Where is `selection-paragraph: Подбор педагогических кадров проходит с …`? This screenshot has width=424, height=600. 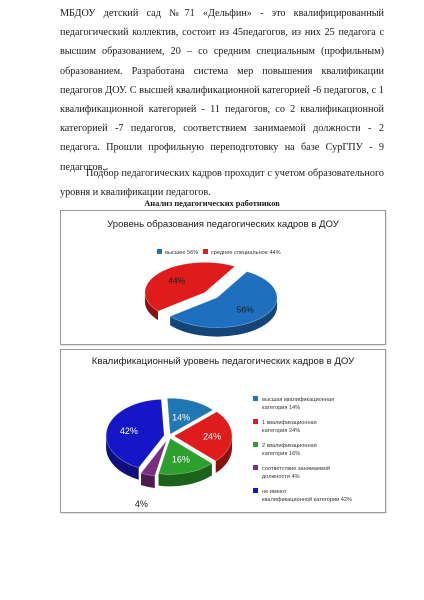
selection-paragraph: Подбор педагогических кадров проходит с … is located at coordinates (222, 183).